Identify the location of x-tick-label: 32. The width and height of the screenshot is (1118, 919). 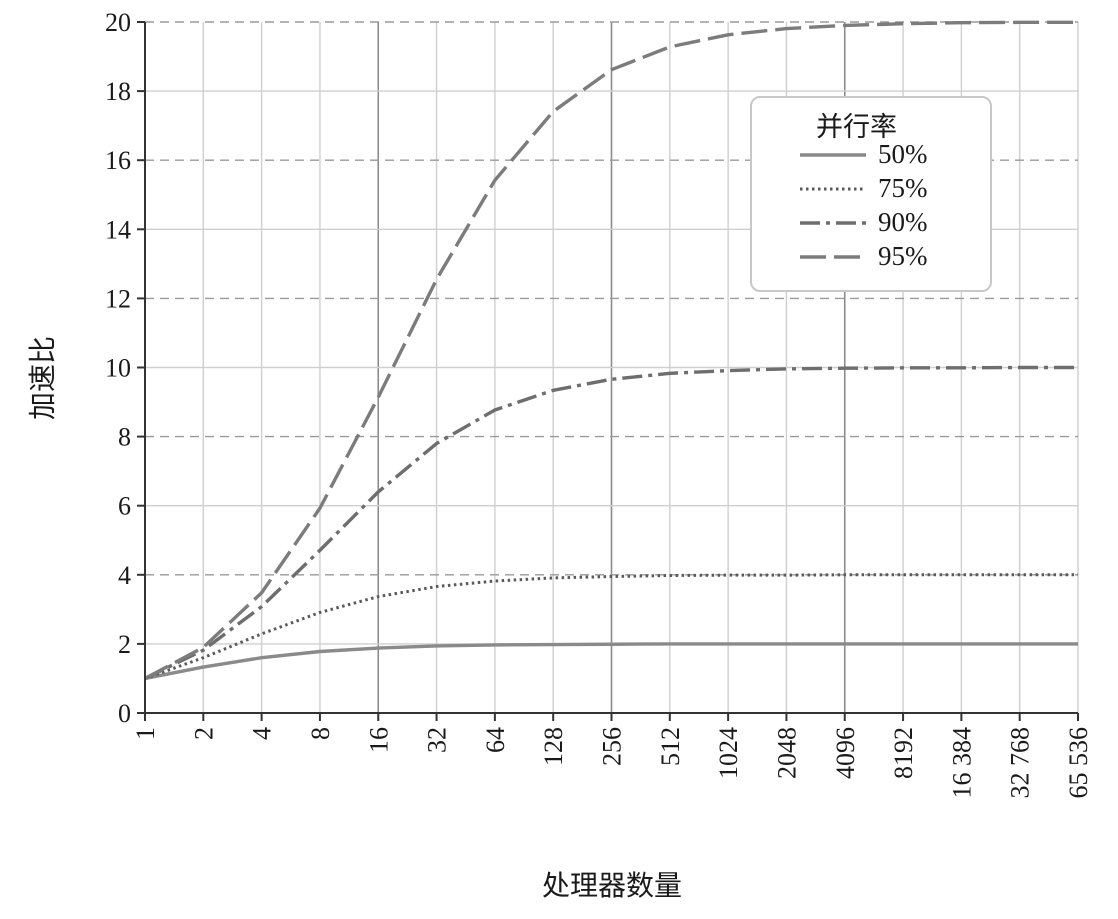
(437, 740).